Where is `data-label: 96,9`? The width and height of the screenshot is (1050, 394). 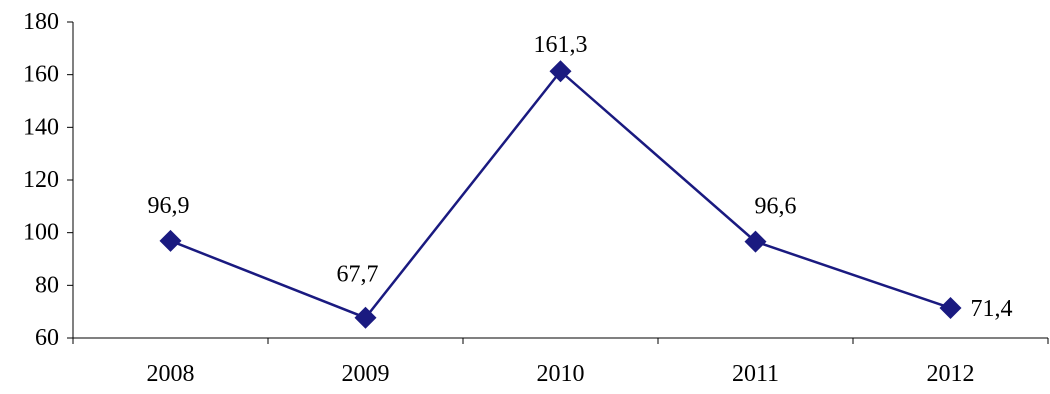
data-label: 96,9 is located at coordinates (169, 206).